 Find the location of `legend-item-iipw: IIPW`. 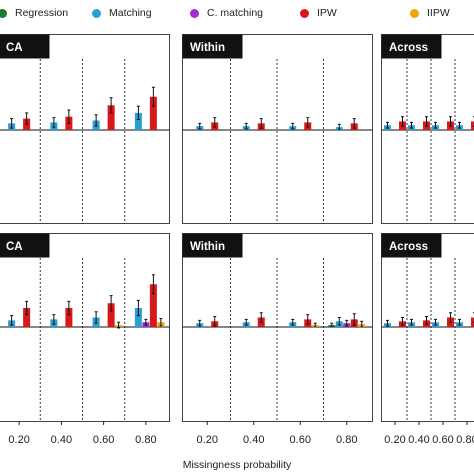

legend-item-iipw: IIPW is located at coordinates (430, 13).